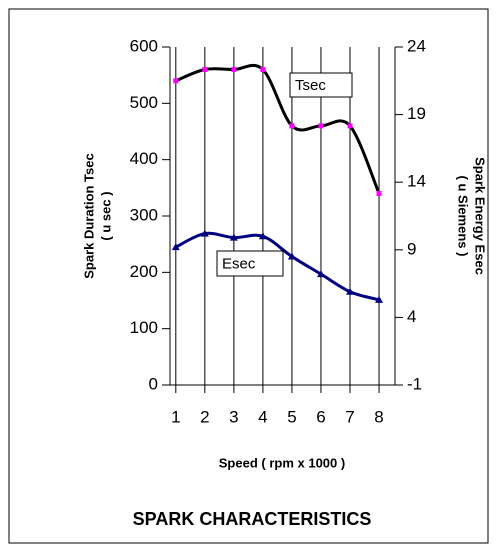 The image size is (497, 552). I want to click on x-tick-label: 6, so click(320, 416).